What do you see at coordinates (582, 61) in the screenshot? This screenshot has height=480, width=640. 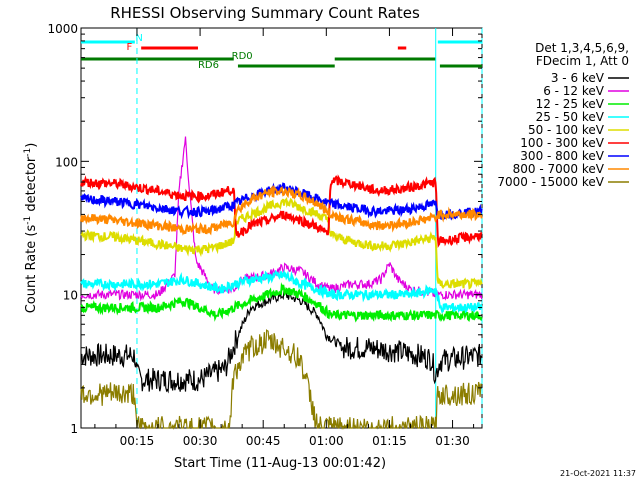 I see `legend-header-line-2: FDecim 1, Att 0` at bounding box center [582, 61].